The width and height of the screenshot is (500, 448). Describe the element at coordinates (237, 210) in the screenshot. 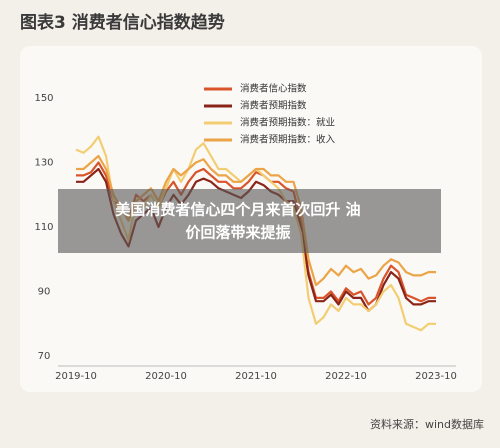

I see `caption-line: 美国消费者信心四个月来首次回升 油` at that location.